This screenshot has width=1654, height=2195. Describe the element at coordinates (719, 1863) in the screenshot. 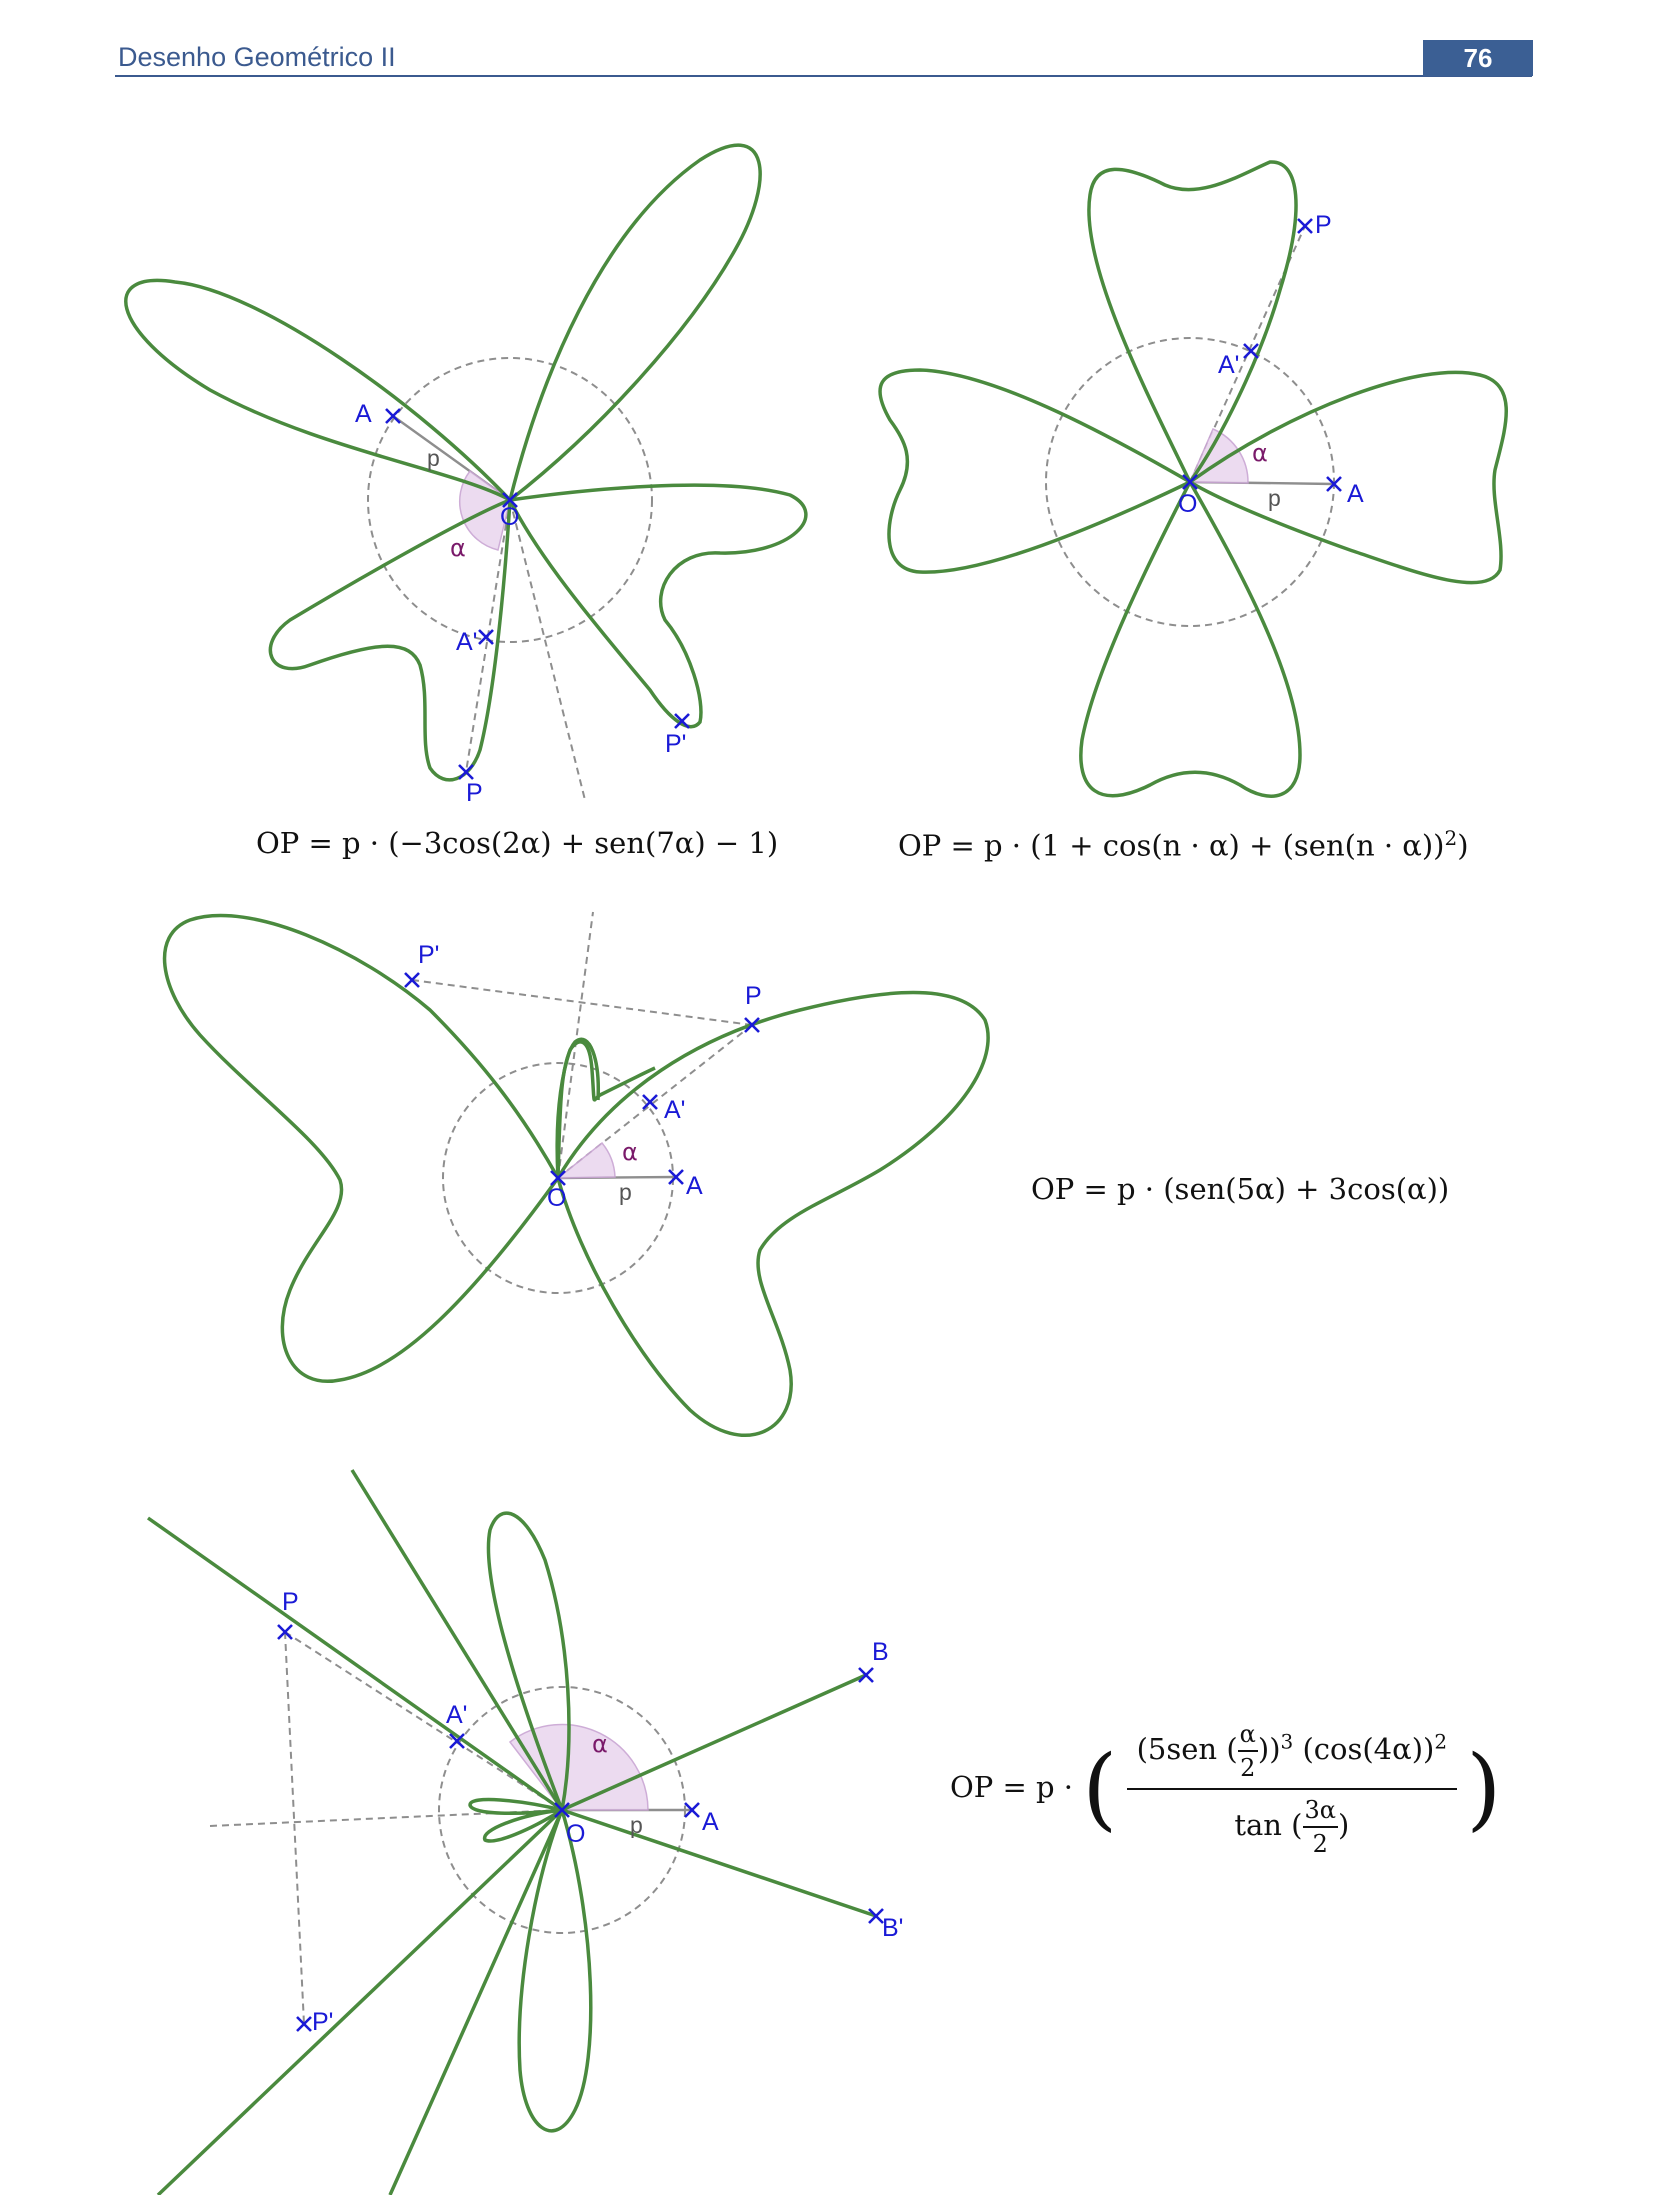

I see `fig4-line-b2` at that location.